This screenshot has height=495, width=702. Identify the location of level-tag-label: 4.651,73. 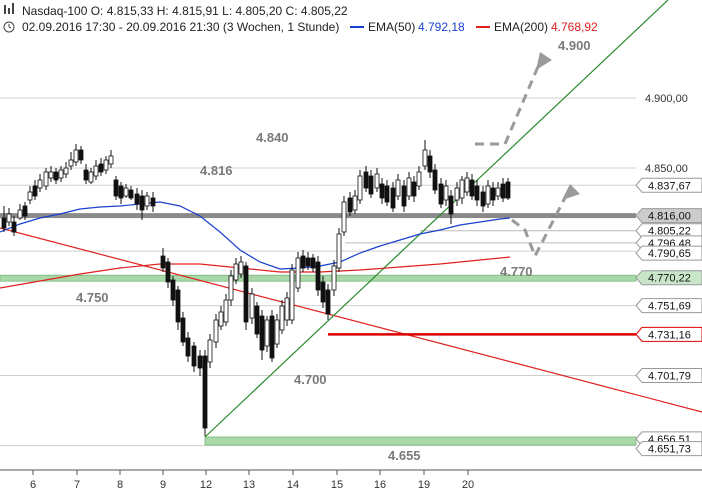
(669, 450).